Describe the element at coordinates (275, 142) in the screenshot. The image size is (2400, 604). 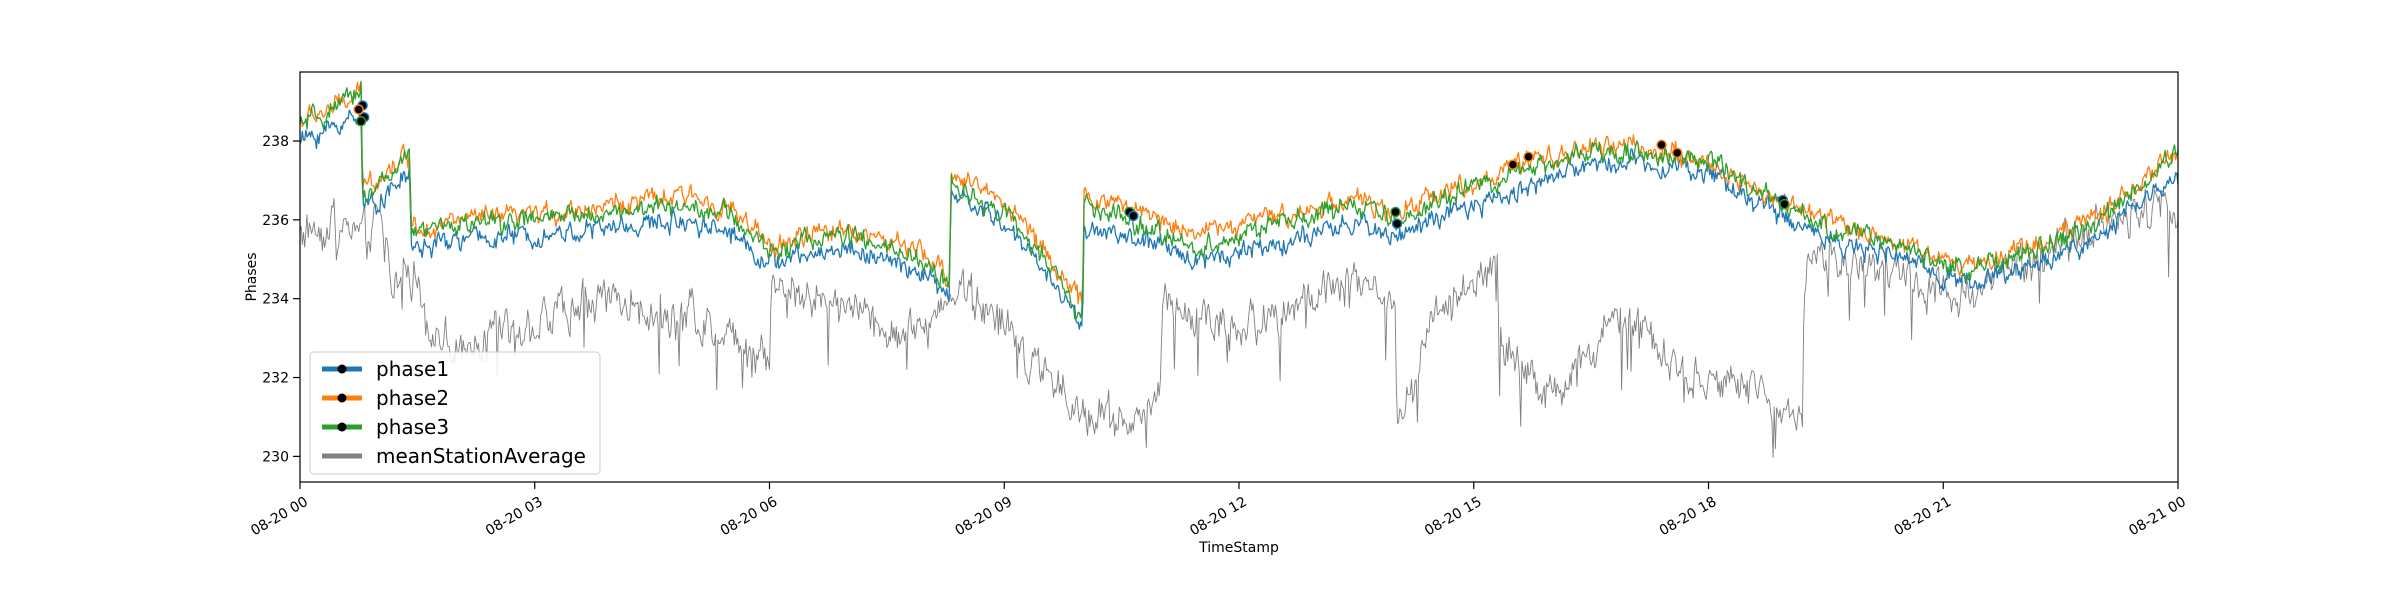
I see `y-tick-label: 238` at that location.